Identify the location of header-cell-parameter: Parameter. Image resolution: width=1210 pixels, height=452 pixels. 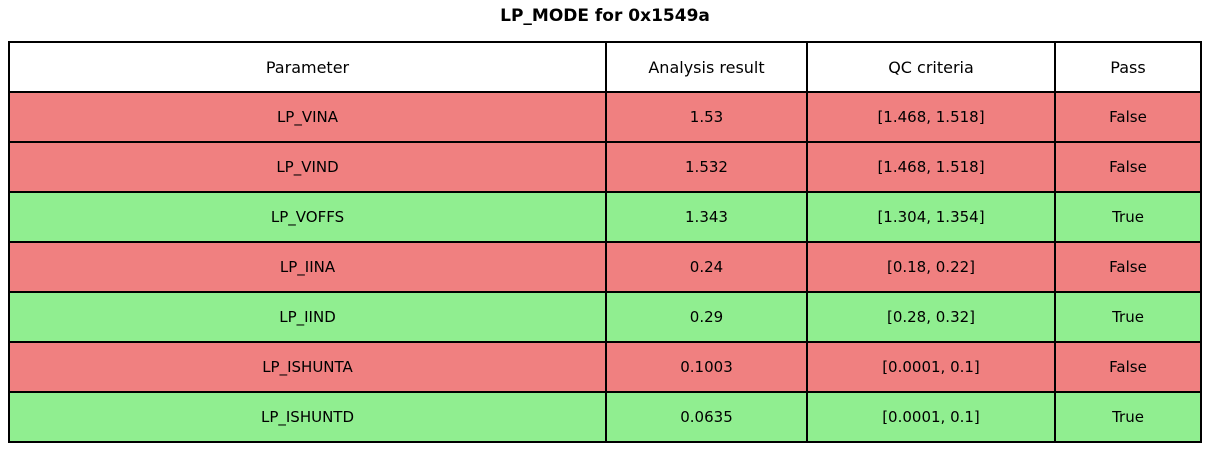
(308, 67).